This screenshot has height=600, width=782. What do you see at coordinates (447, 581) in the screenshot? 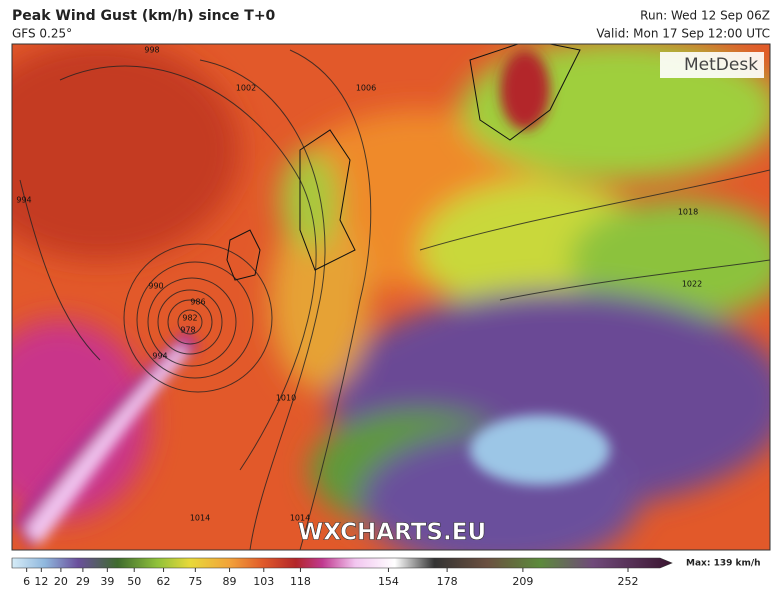
I see `colorbar-tick-label: 178` at bounding box center [447, 581].